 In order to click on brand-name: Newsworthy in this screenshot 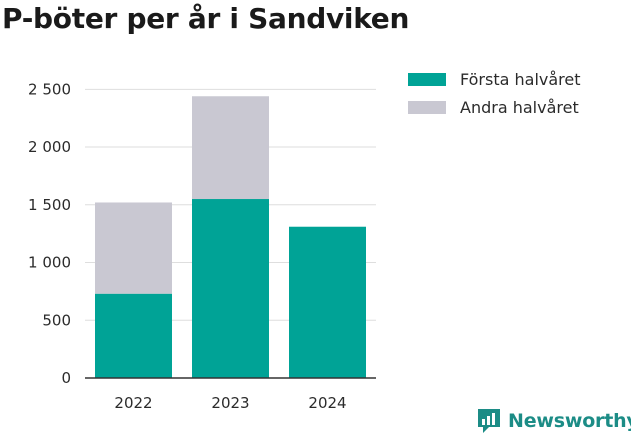, I will do `click(569, 421)`.